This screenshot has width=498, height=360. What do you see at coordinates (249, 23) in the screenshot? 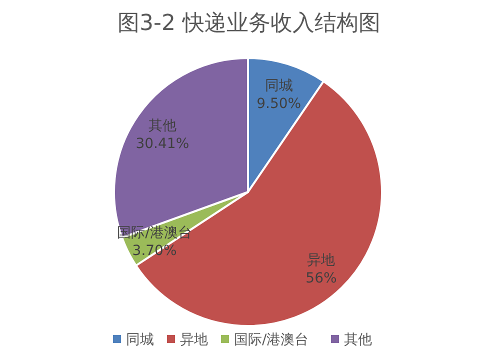
I see `chart-title: 图3-2 快递业务收入结构图` at bounding box center [249, 23].